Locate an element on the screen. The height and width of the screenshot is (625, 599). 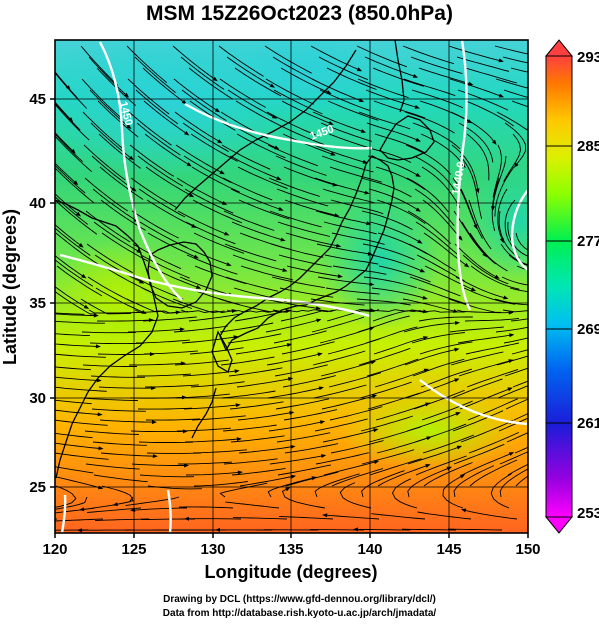
colorbar-bottom-triangle is located at coordinates (559, 525).